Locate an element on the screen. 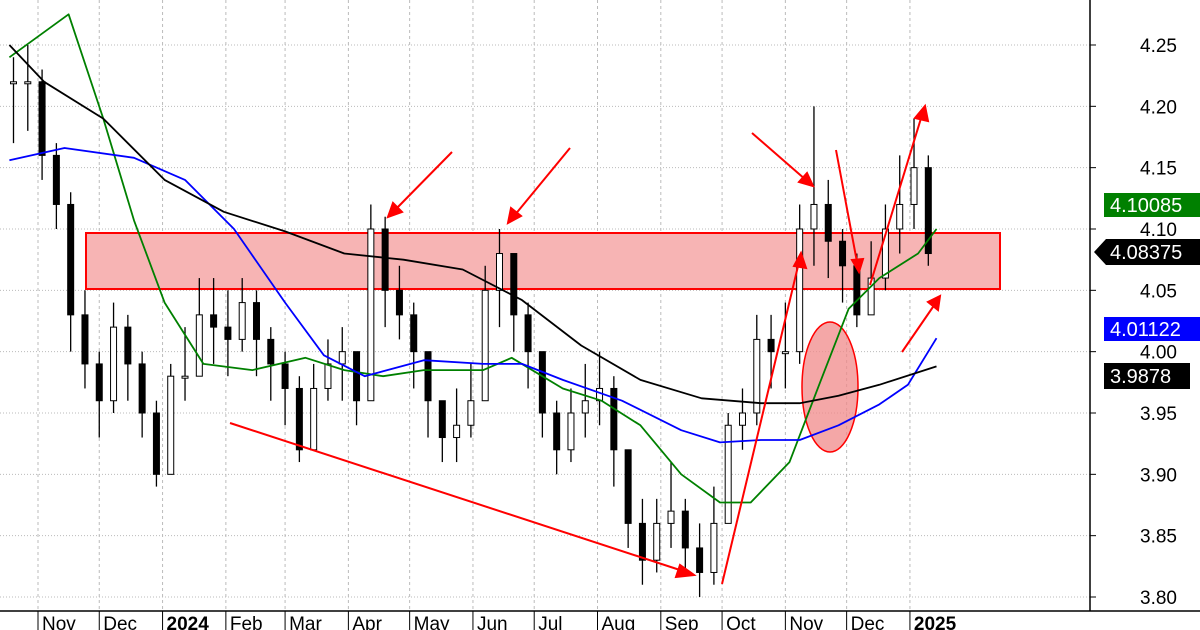  y-tick-label: 4.15 is located at coordinates (1158, 169).